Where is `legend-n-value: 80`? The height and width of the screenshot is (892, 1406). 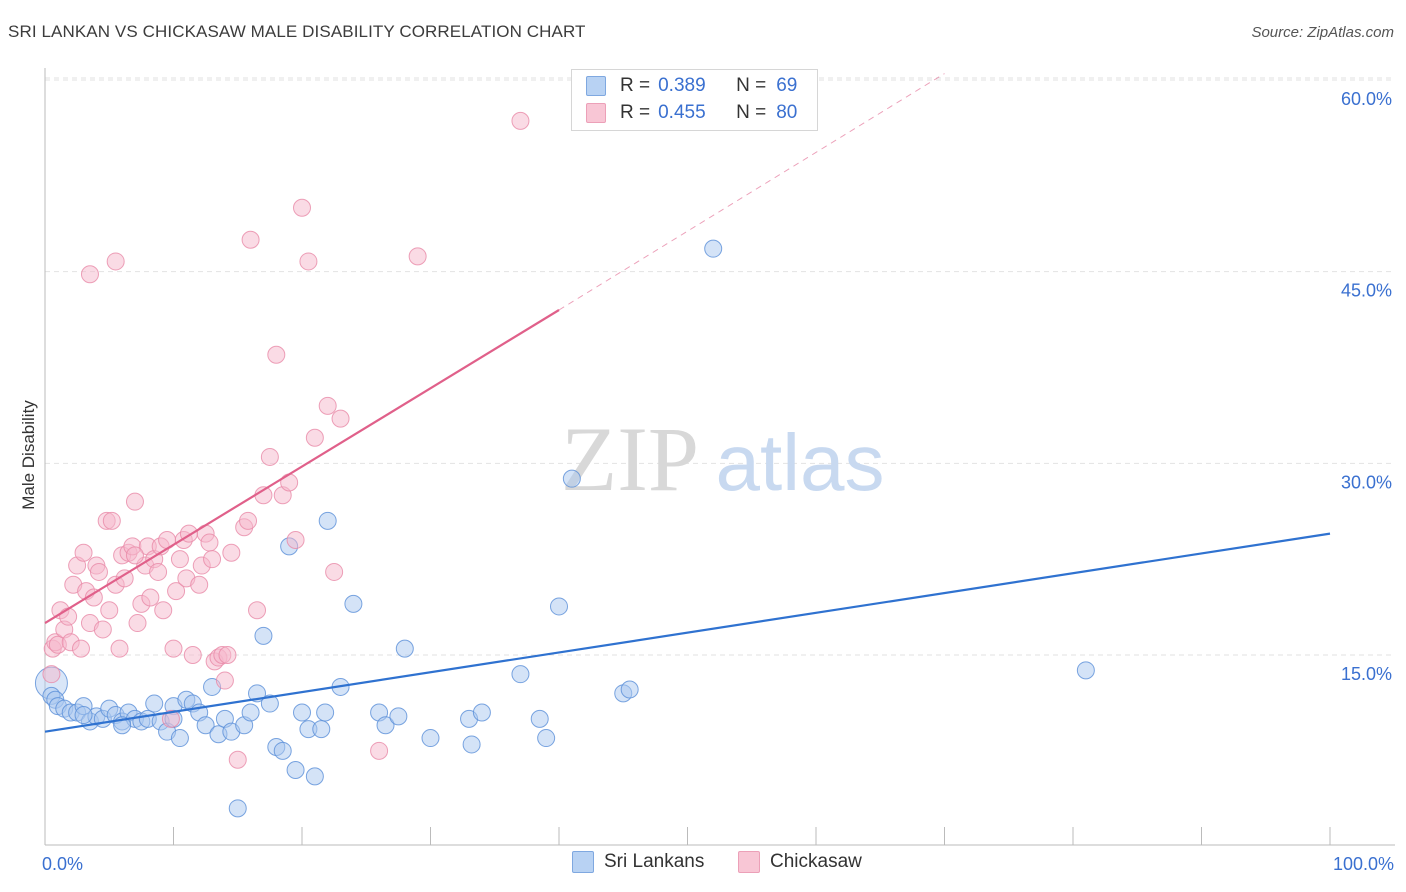
legend-n-value: 80 is located at coordinates (787, 112).